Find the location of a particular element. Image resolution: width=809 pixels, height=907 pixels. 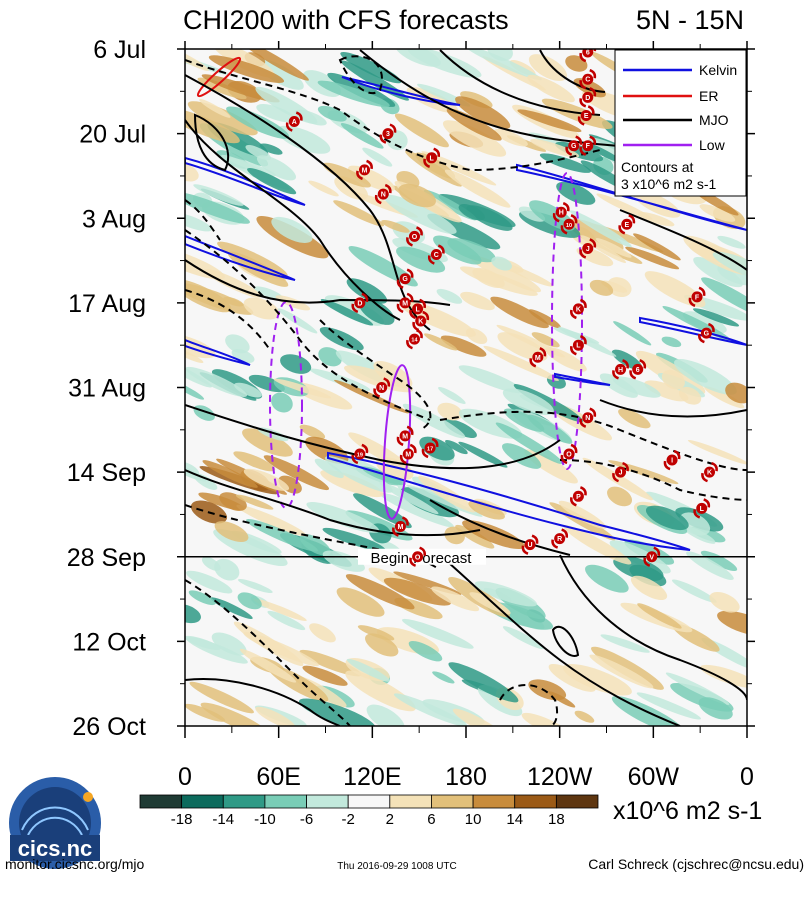

mjo-contour is located at coordinates (211, 142).